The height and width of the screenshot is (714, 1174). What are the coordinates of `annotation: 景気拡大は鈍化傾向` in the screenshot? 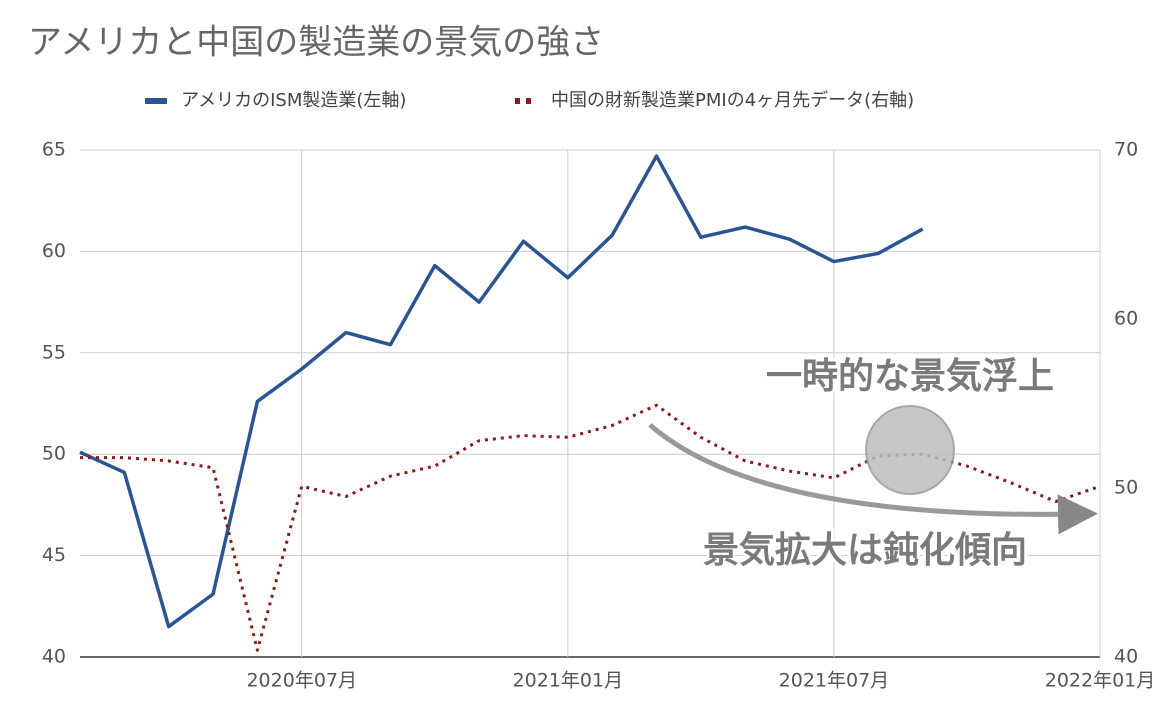 It's located at (865, 550).